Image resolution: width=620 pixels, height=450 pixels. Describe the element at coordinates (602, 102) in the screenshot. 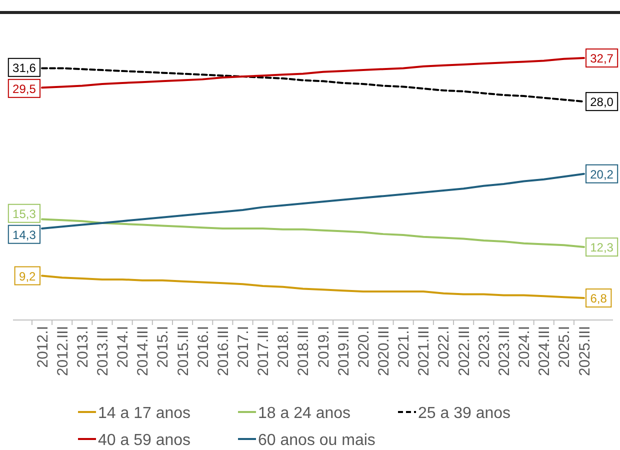

I see `data-label: 28,0` at that location.